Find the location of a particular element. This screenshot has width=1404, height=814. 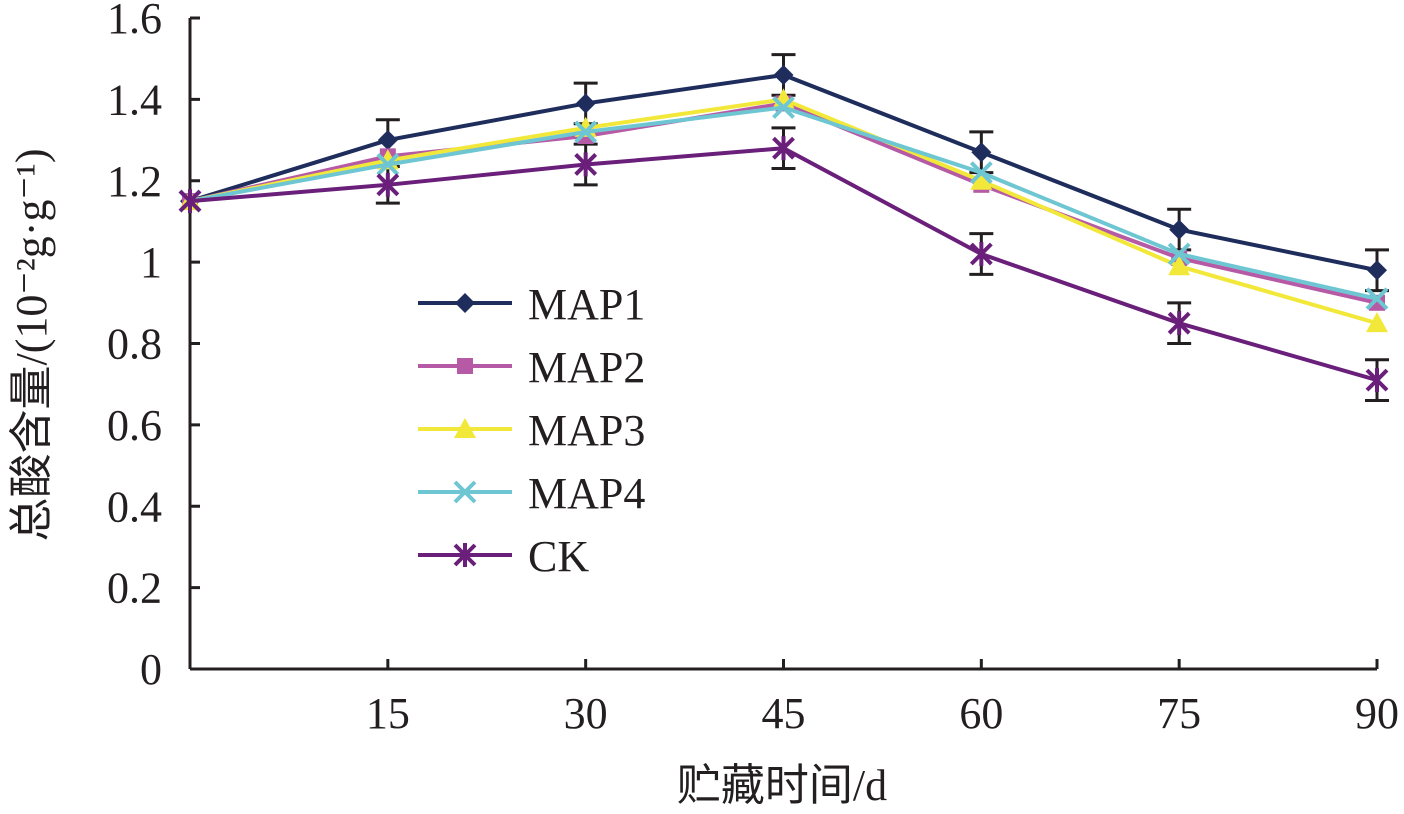

x-tick-label: 15 is located at coordinates (388, 713).